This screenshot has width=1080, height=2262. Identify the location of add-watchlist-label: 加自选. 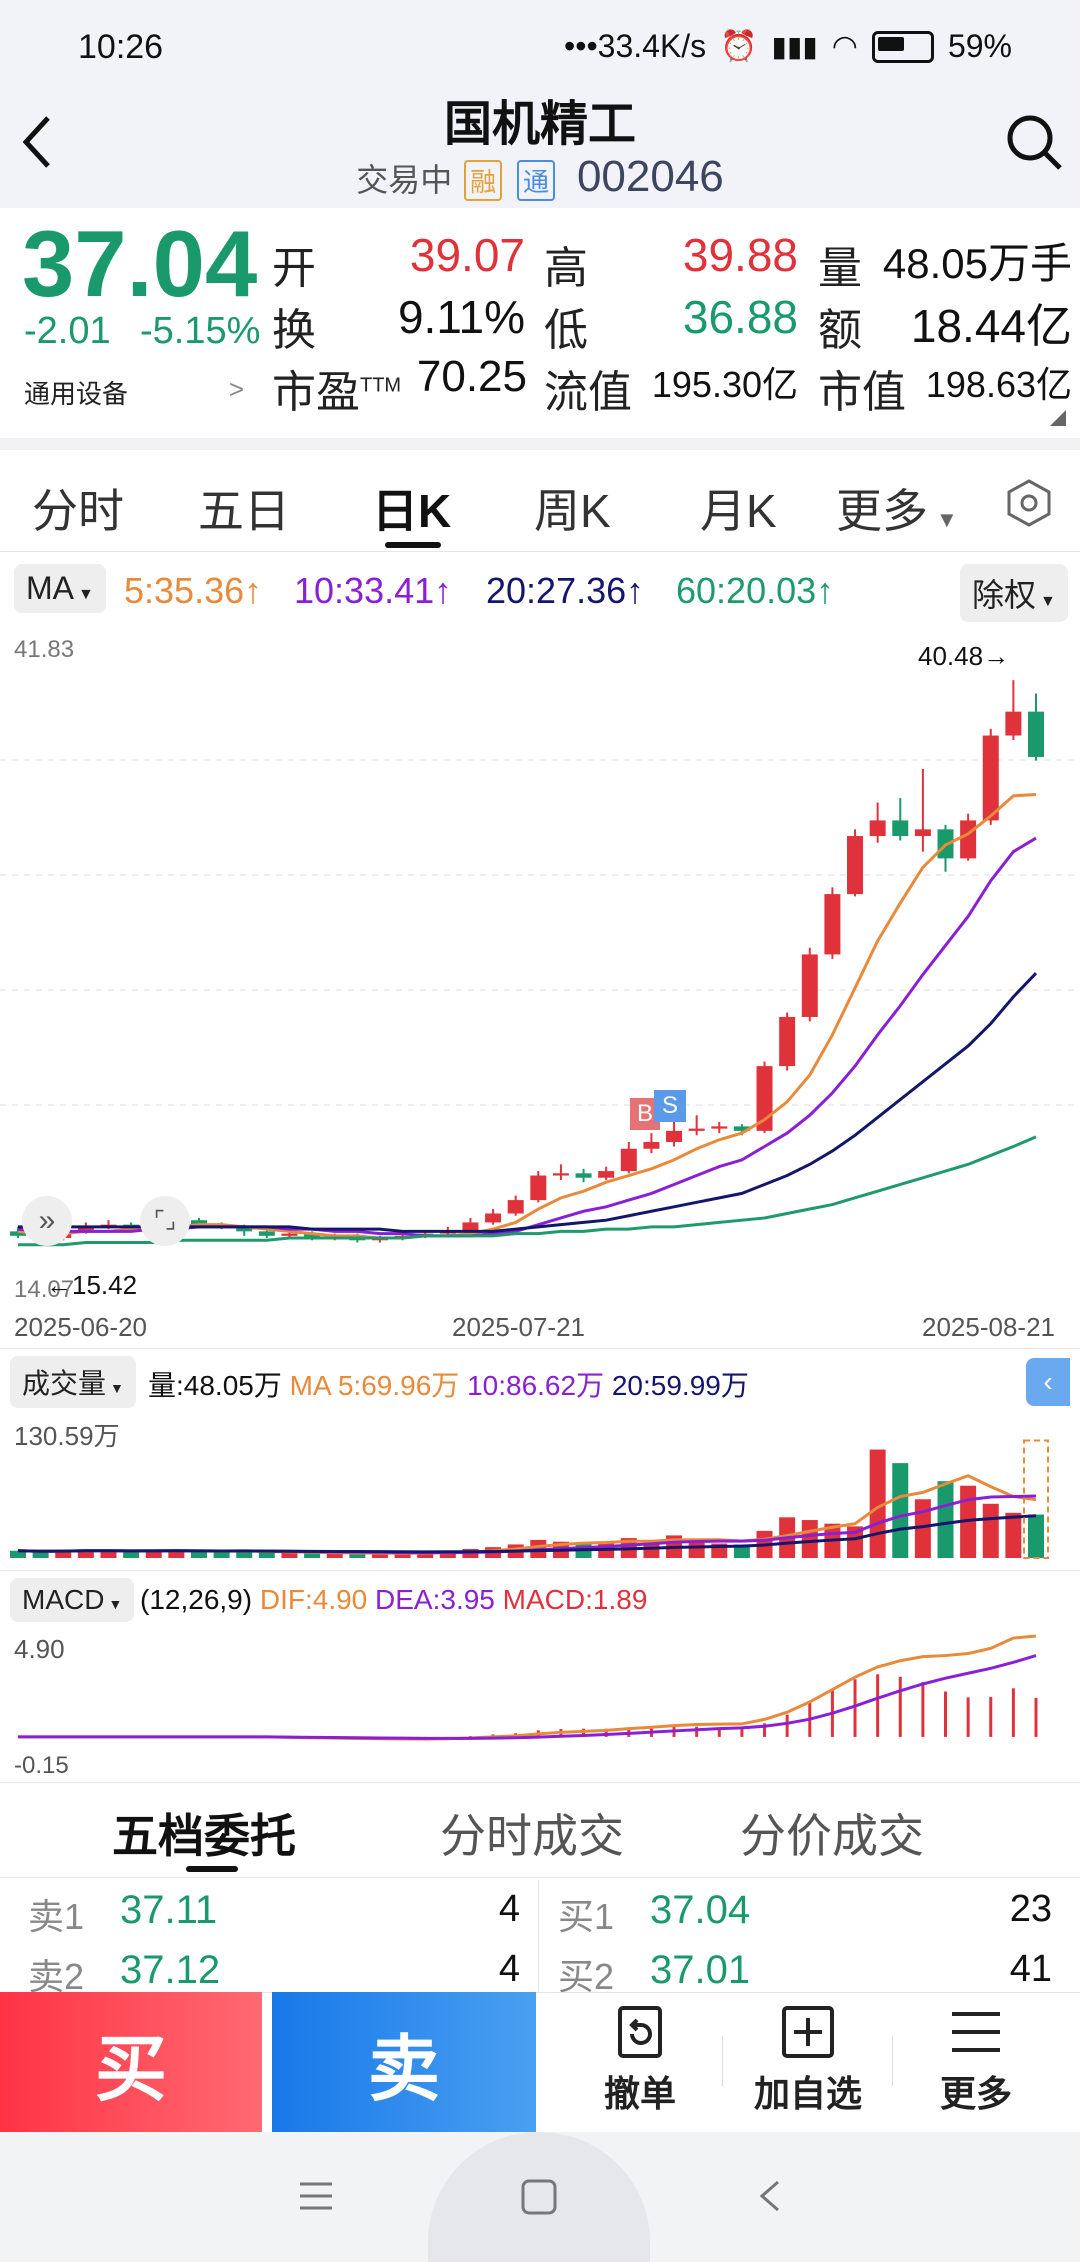
(807, 2093).